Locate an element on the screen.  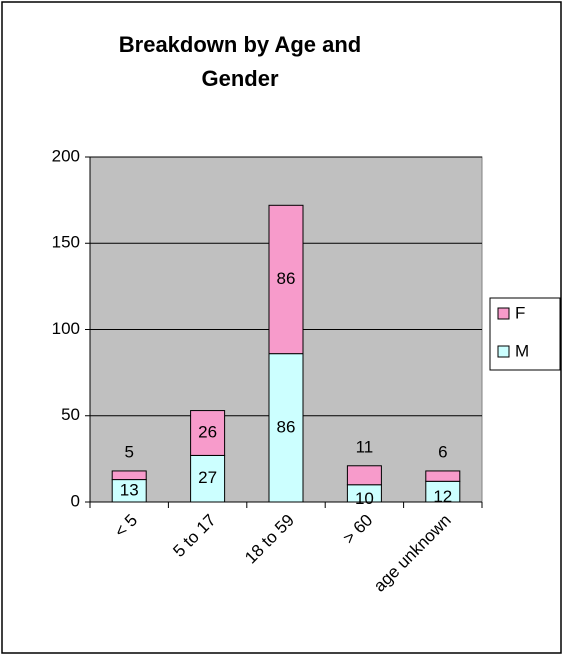
y-tick-label: 100 is located at coordinates (66, 328).